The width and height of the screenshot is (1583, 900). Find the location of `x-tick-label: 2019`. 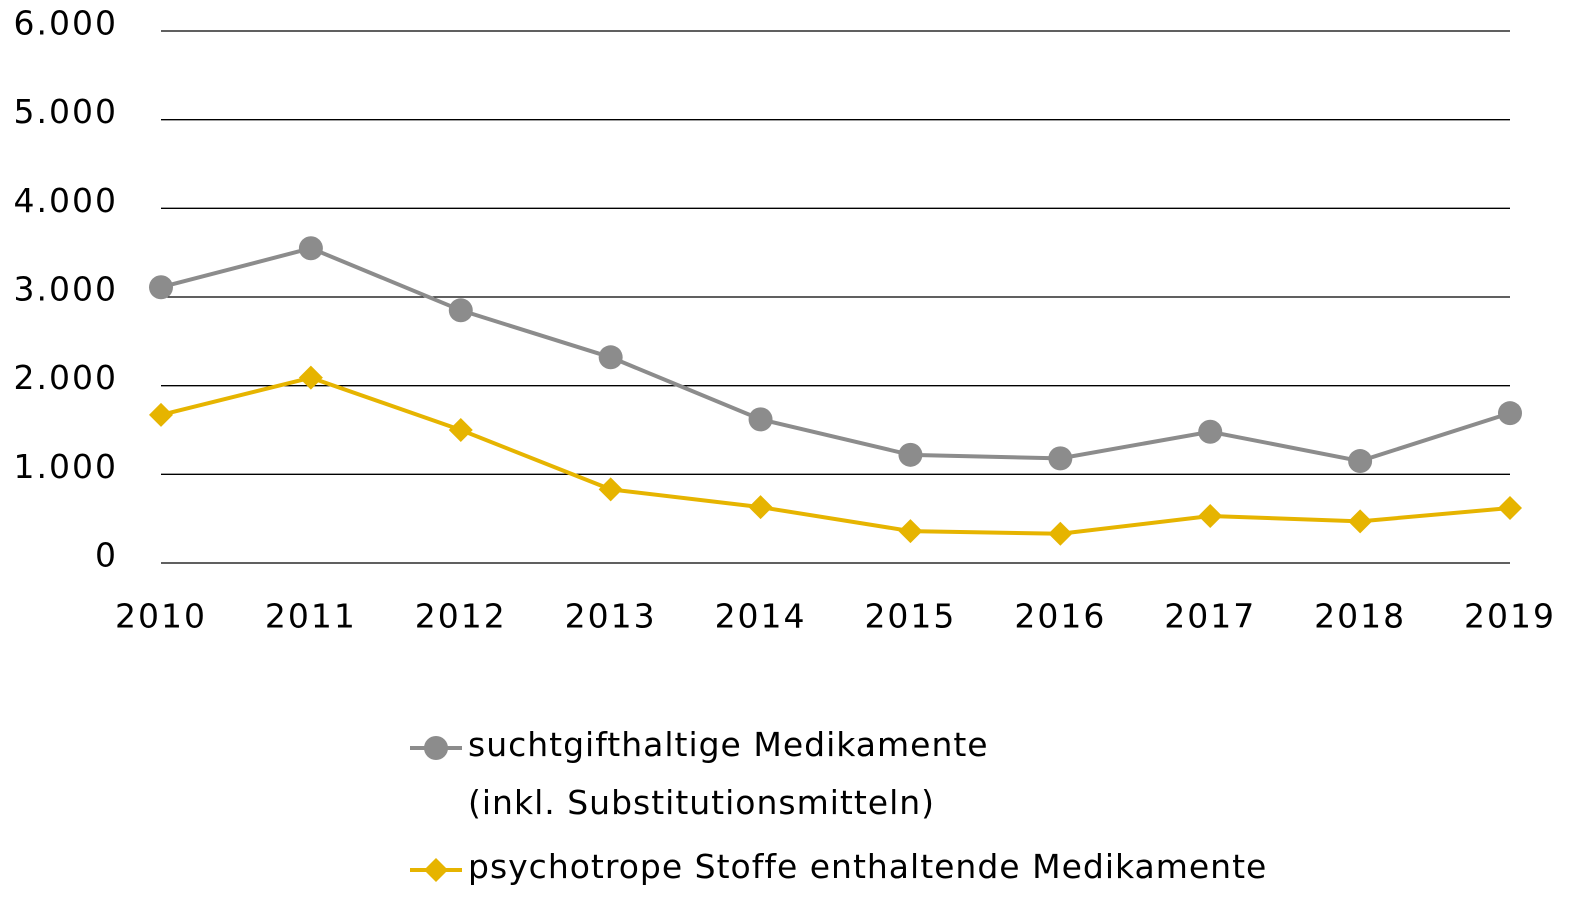

x-tick-label: 2019 is located at coordinates (1510, 616).